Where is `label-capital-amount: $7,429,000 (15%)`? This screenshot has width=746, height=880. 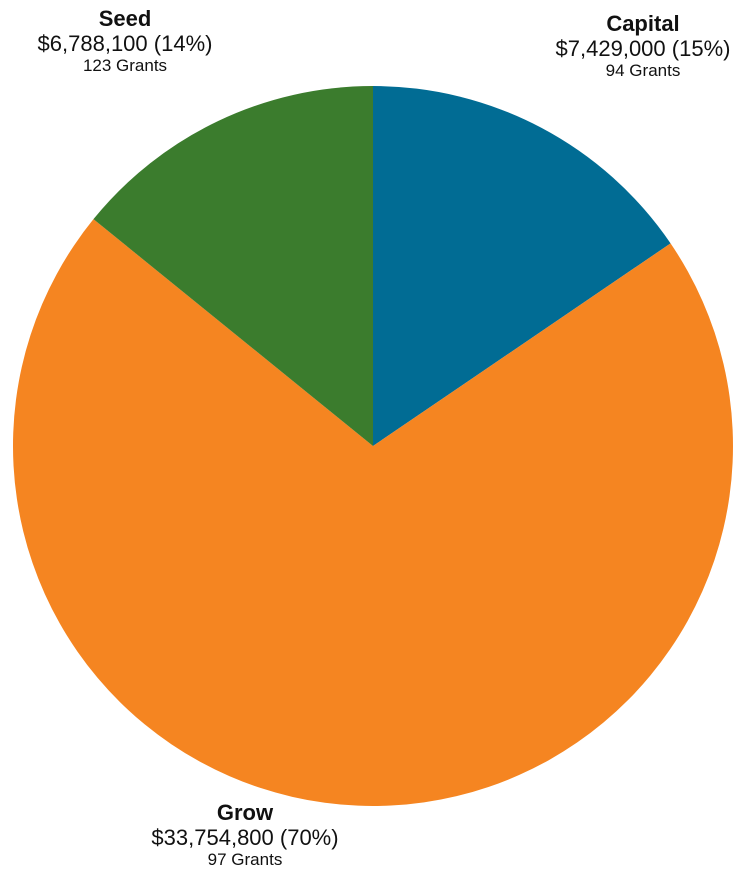
label-capital-amount: $7,429,000 (15%) is located at coordinates (643, 48).